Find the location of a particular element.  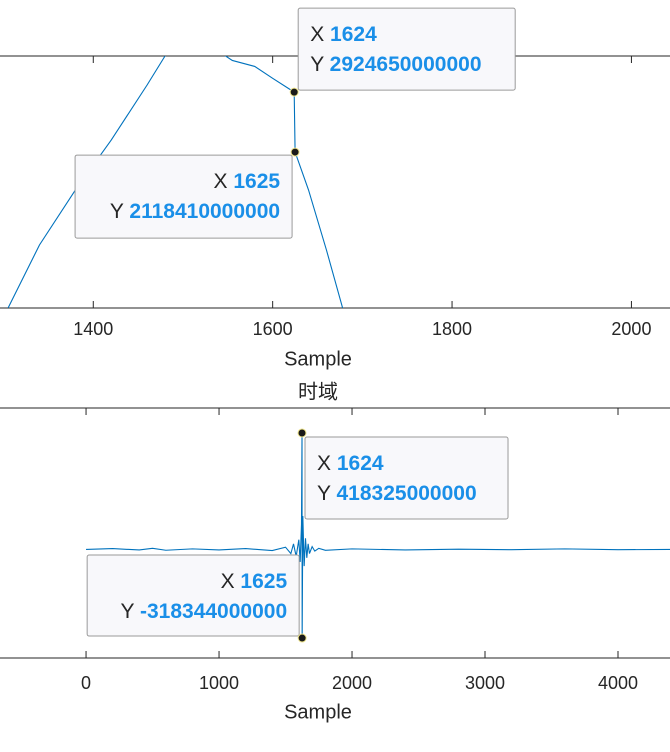

datatip-value: 2118410000000 is located at coordinates (204, 211).